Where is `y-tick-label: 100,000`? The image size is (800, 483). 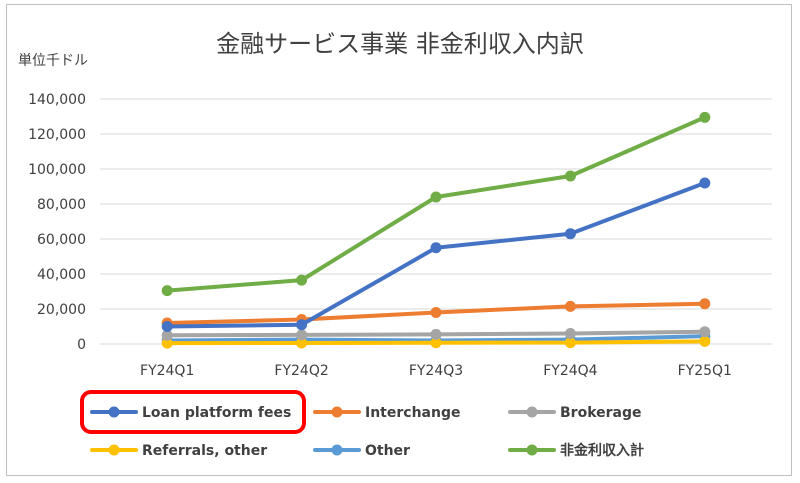
y-tick-label: 100,000 is located at coordinates (57, 170).